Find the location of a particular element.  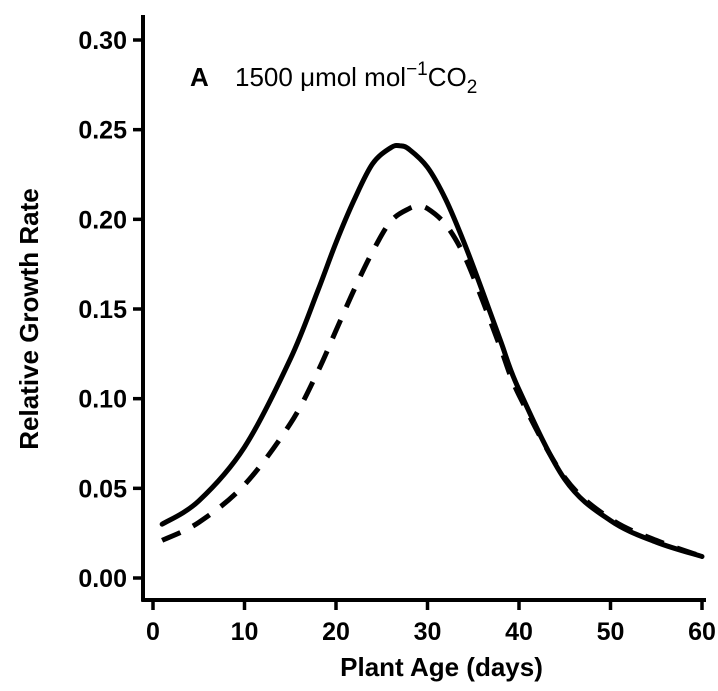

y-axis-title: Relative Growth Rate is located at coordinates (29, 319).